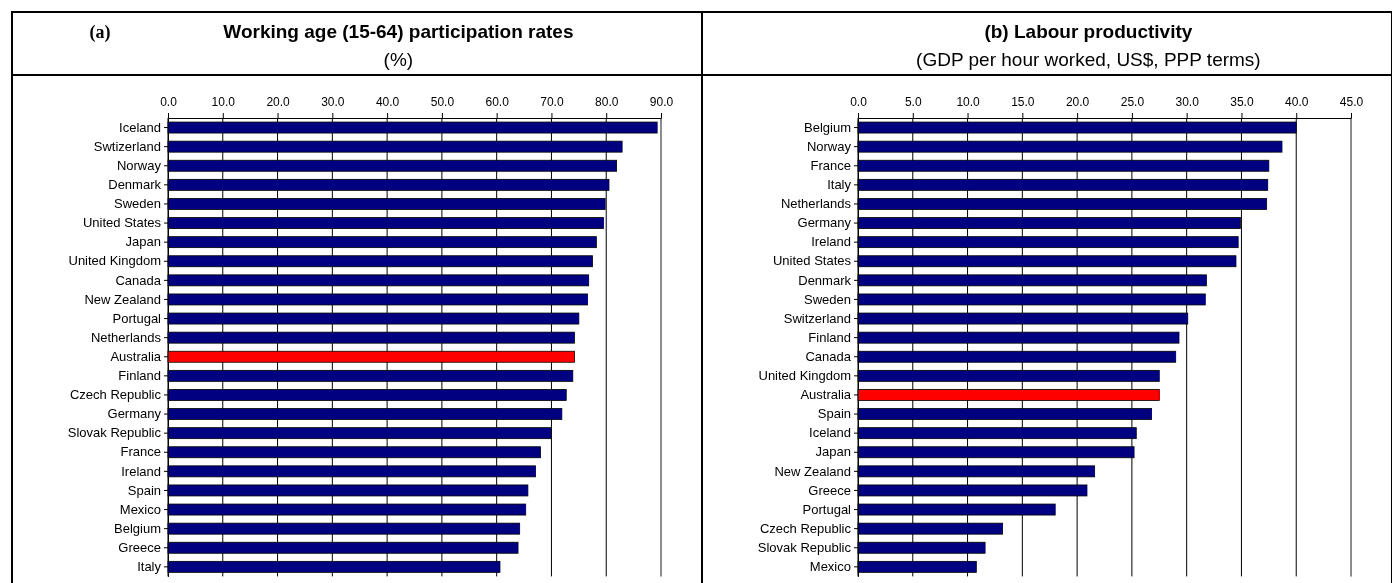 The height and width of the screenshot is (583, 1392). I want to click on x-tick-label: 90.0, so click(661, 102).